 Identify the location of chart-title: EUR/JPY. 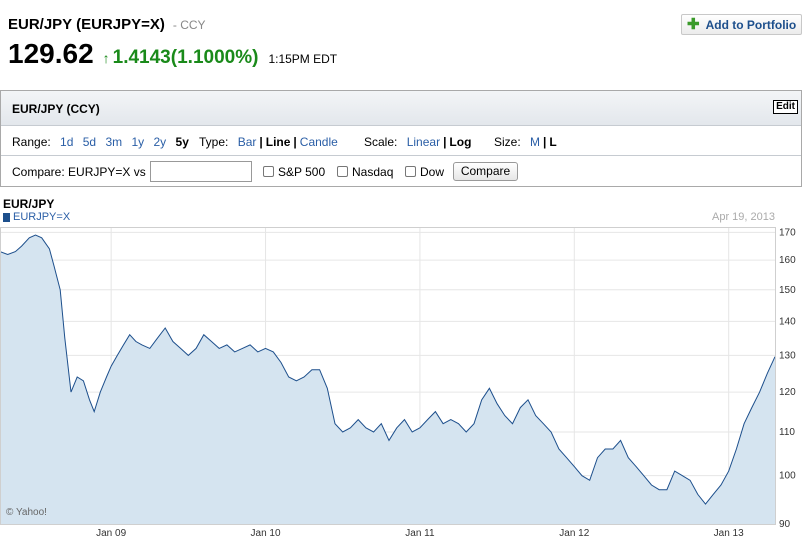
(29, 204).